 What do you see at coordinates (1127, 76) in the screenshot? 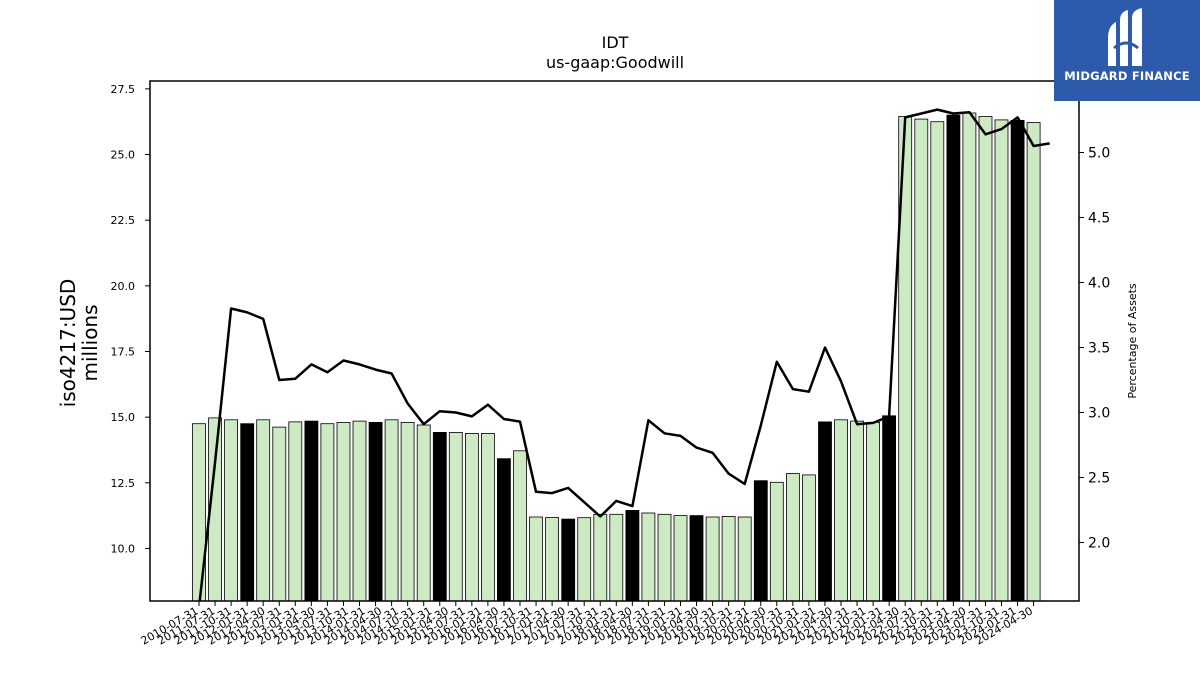
I see `logo-text: MIDGARD FINANCE` at bounding box center [1127, 76].